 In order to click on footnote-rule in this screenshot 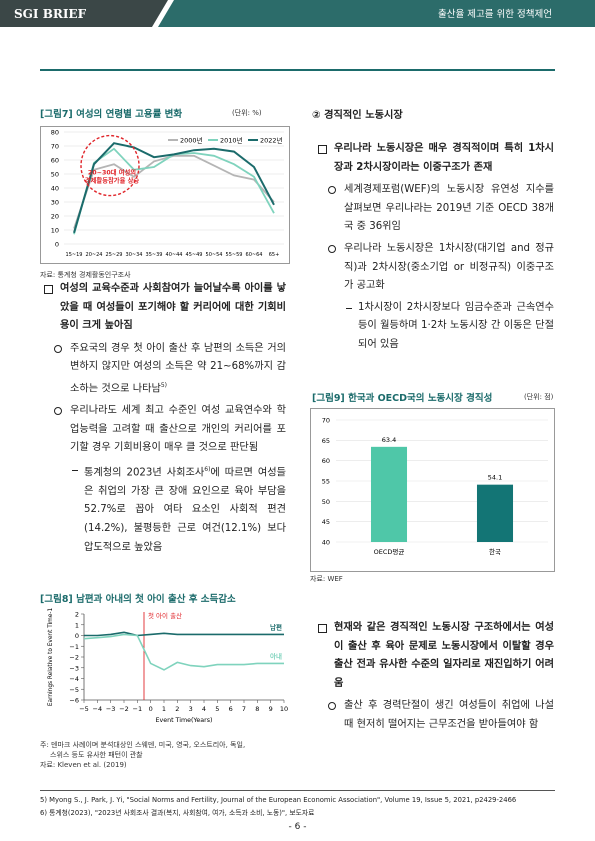, I will do `click(297, 790)`.